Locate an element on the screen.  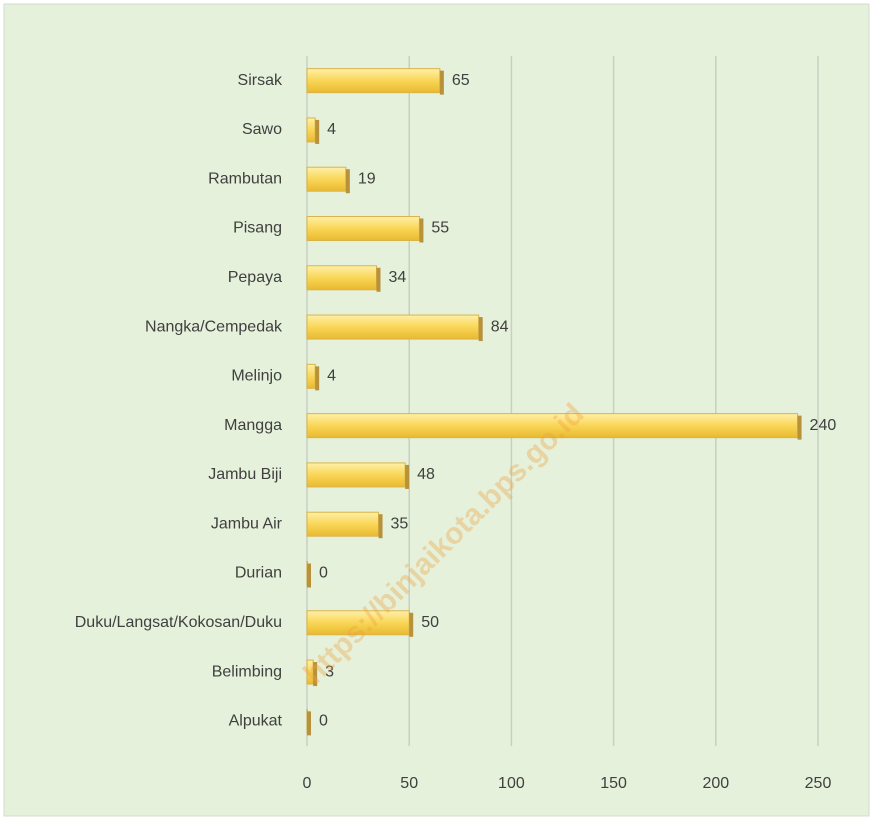
x-tick-label: 100 is located at coordinates (511, 783).